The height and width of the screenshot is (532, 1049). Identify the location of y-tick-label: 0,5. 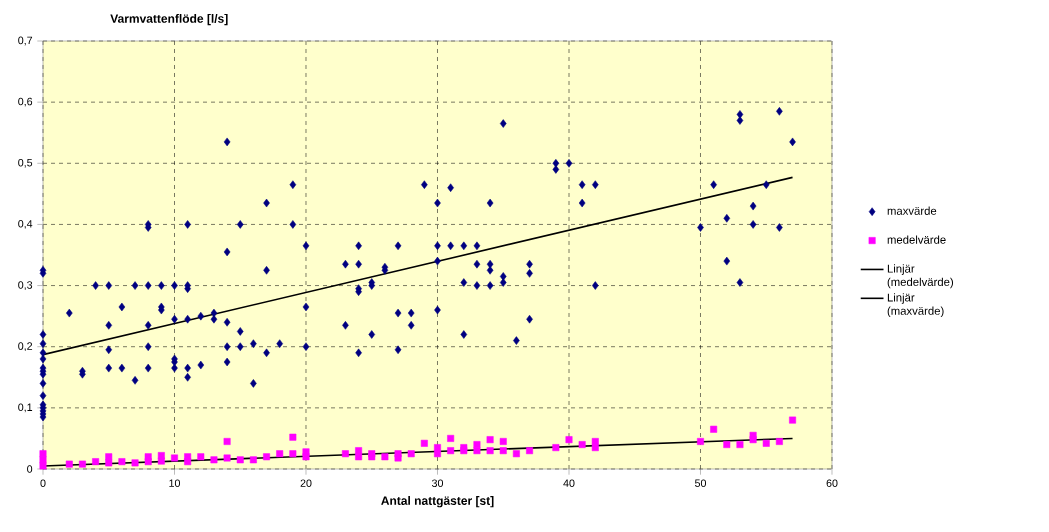
(25, 163).